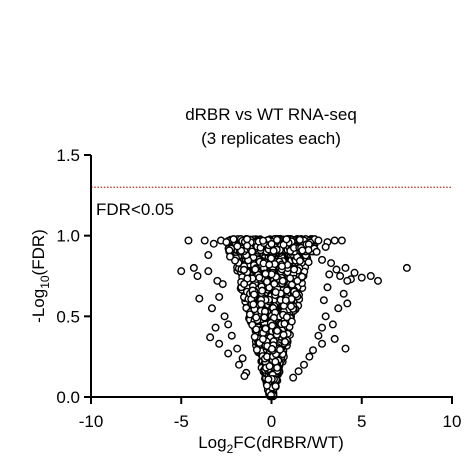 The width and height of the screenshot is (469, 466). Describe the element at coordinates (68, 155) in the screenshot. I see `y-tick-label: 1.5` at that location.